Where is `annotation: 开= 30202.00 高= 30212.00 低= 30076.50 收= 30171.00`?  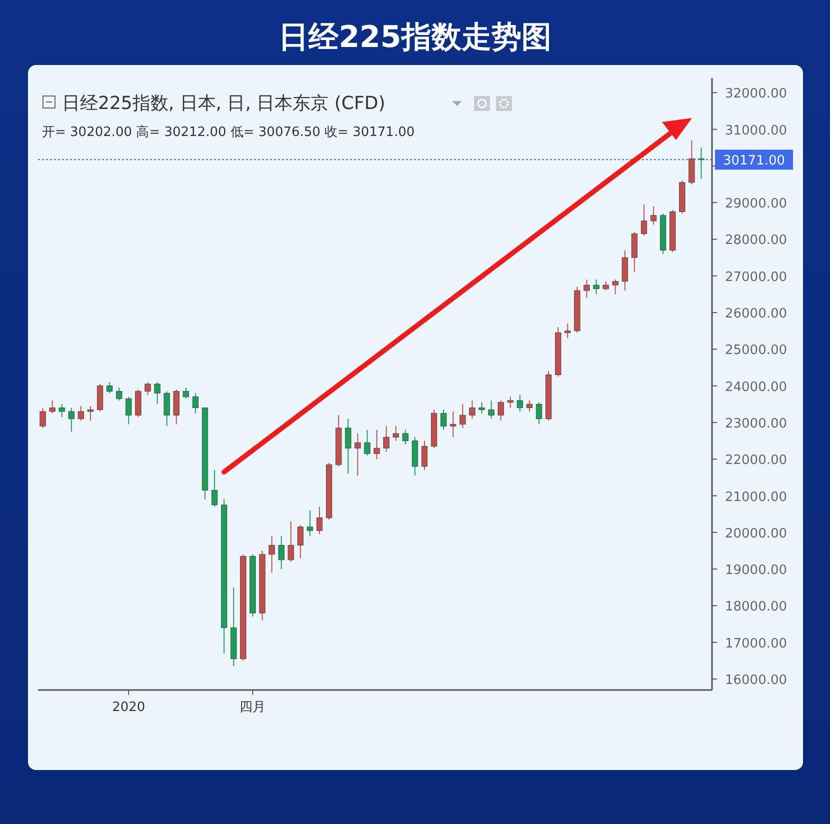 annotation: 开= 30202.00 高= 30212.00 低= 30076.50 收= 30171.00 is located at coordinates (228, 132).